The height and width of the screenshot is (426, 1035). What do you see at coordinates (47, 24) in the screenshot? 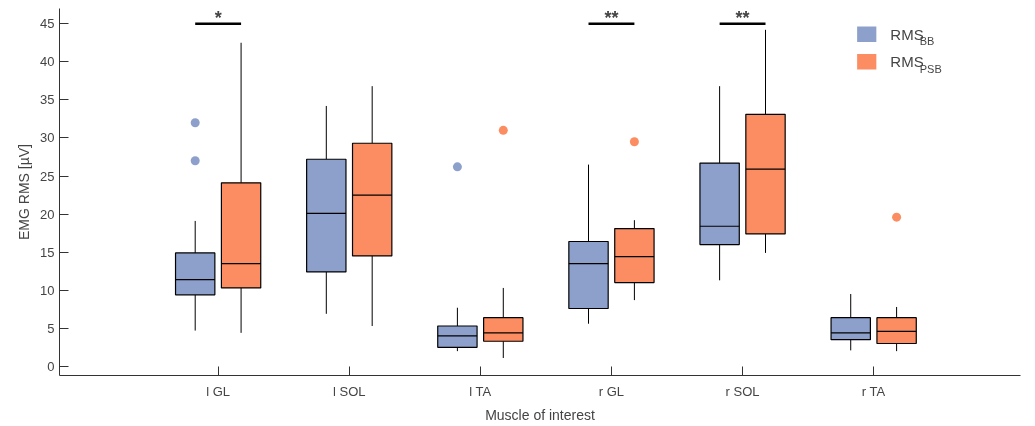
I see `y-tick-label: 45` at bounding box center [47, 24].